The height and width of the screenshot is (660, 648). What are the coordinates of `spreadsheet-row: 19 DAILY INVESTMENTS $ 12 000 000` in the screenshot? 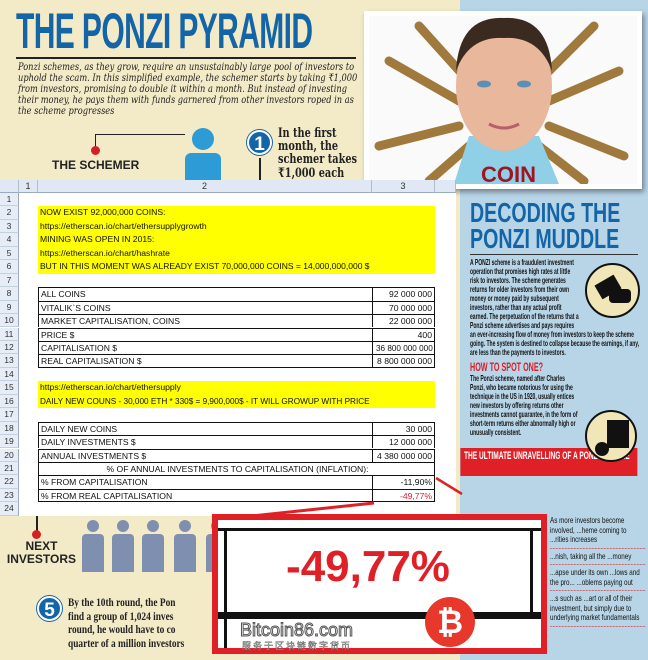 It's located at (228, 442).